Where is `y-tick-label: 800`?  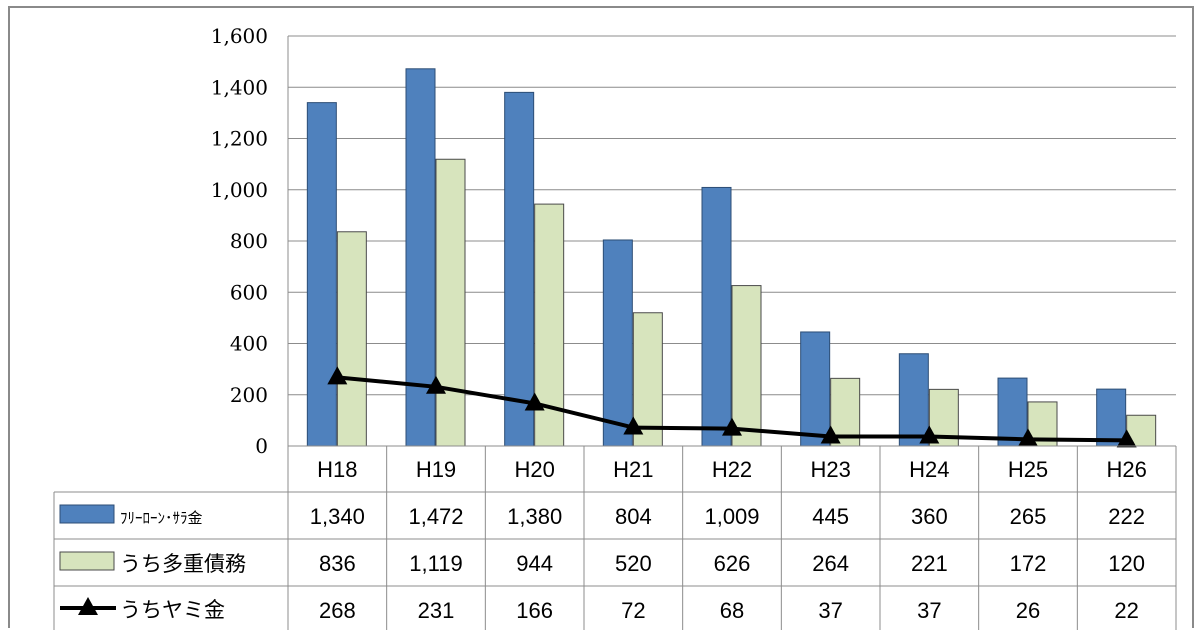 y-tick-label: 800 is located at coordinates (249, 241).